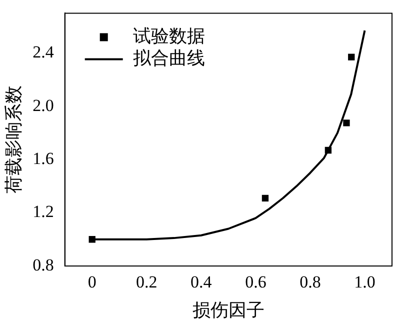 The height and width of the screenshot is (326, 400). Describe the element at coordinates (147, 282) in the screenshot. I see `x-tick-label: 0.2` at that location.